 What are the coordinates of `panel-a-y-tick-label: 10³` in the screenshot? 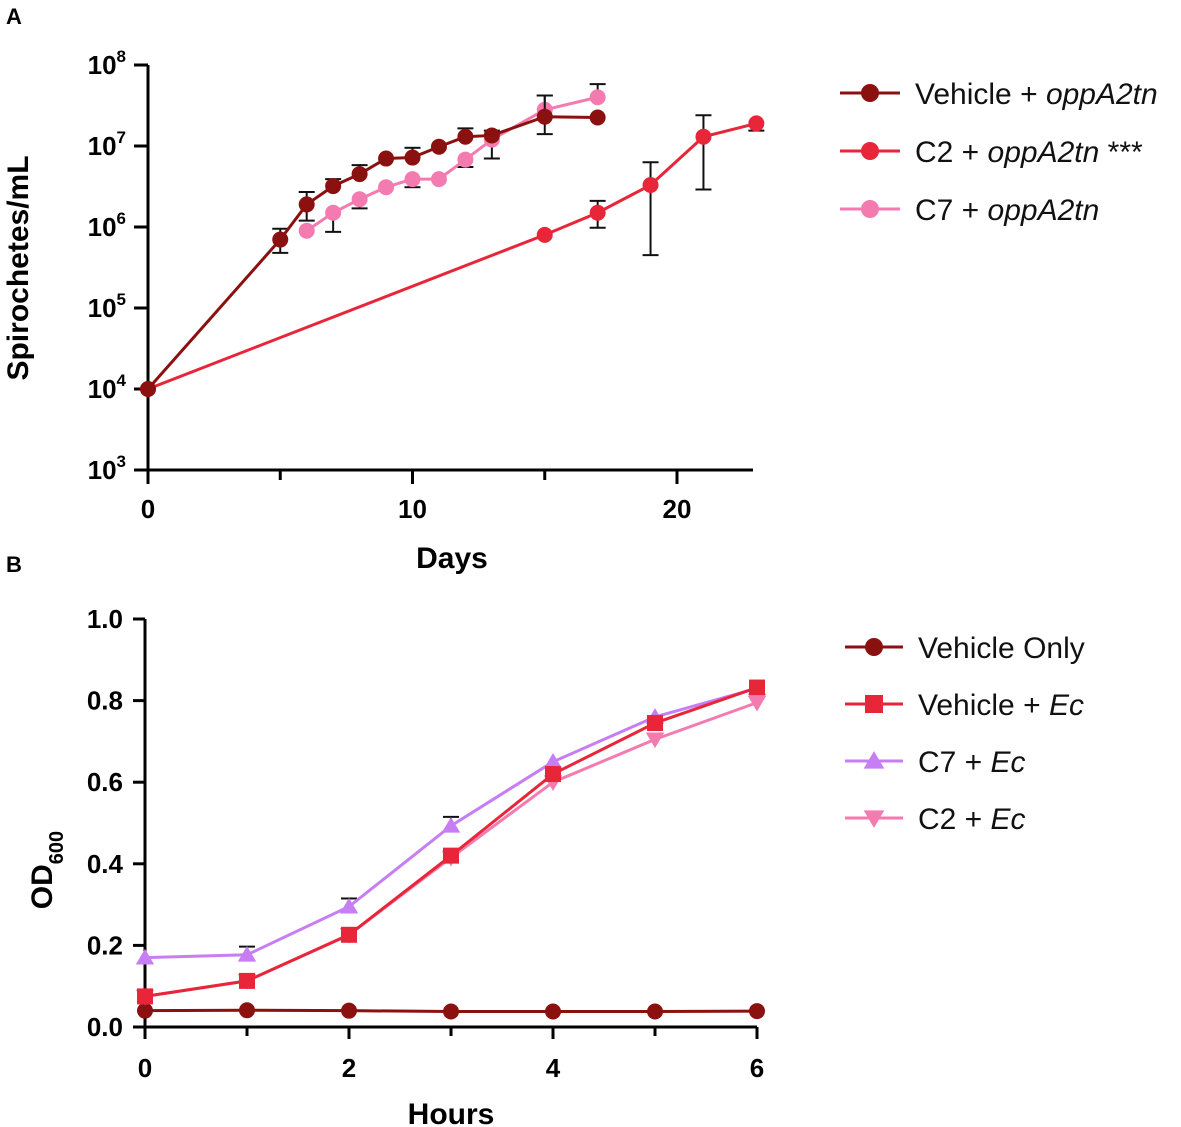 It's located at (107, 468).